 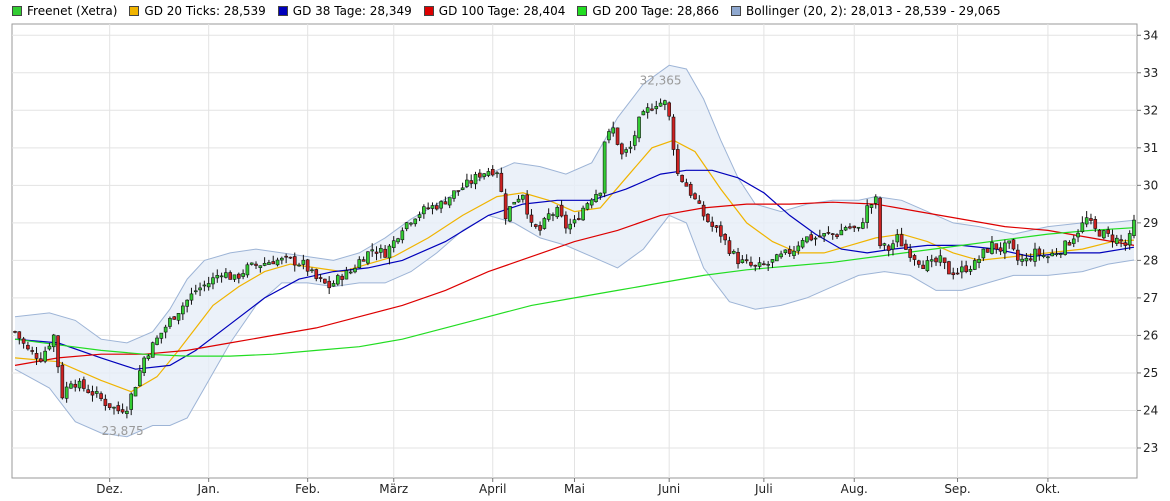 What do you see at coordinates (1150, 223) in the screenshot?
I see `y-tick-label: 29` at bounding box center [1150, 223].